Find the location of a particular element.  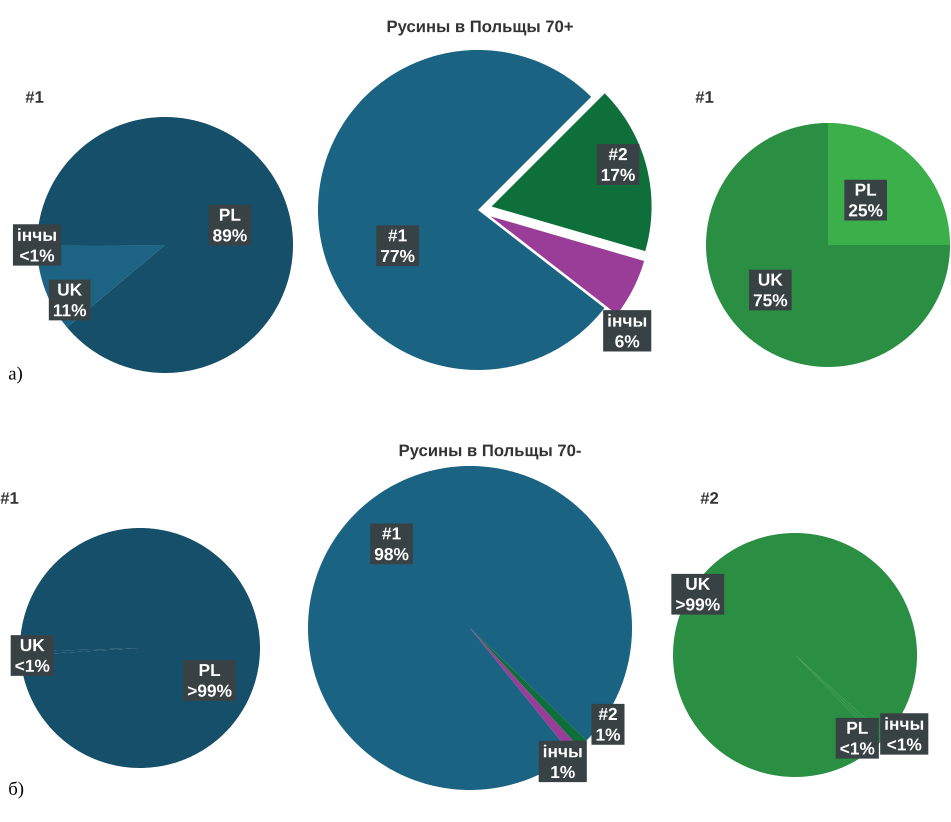

chart-title: Русины в Польщы 70+ is located at coordinates (480, 28).